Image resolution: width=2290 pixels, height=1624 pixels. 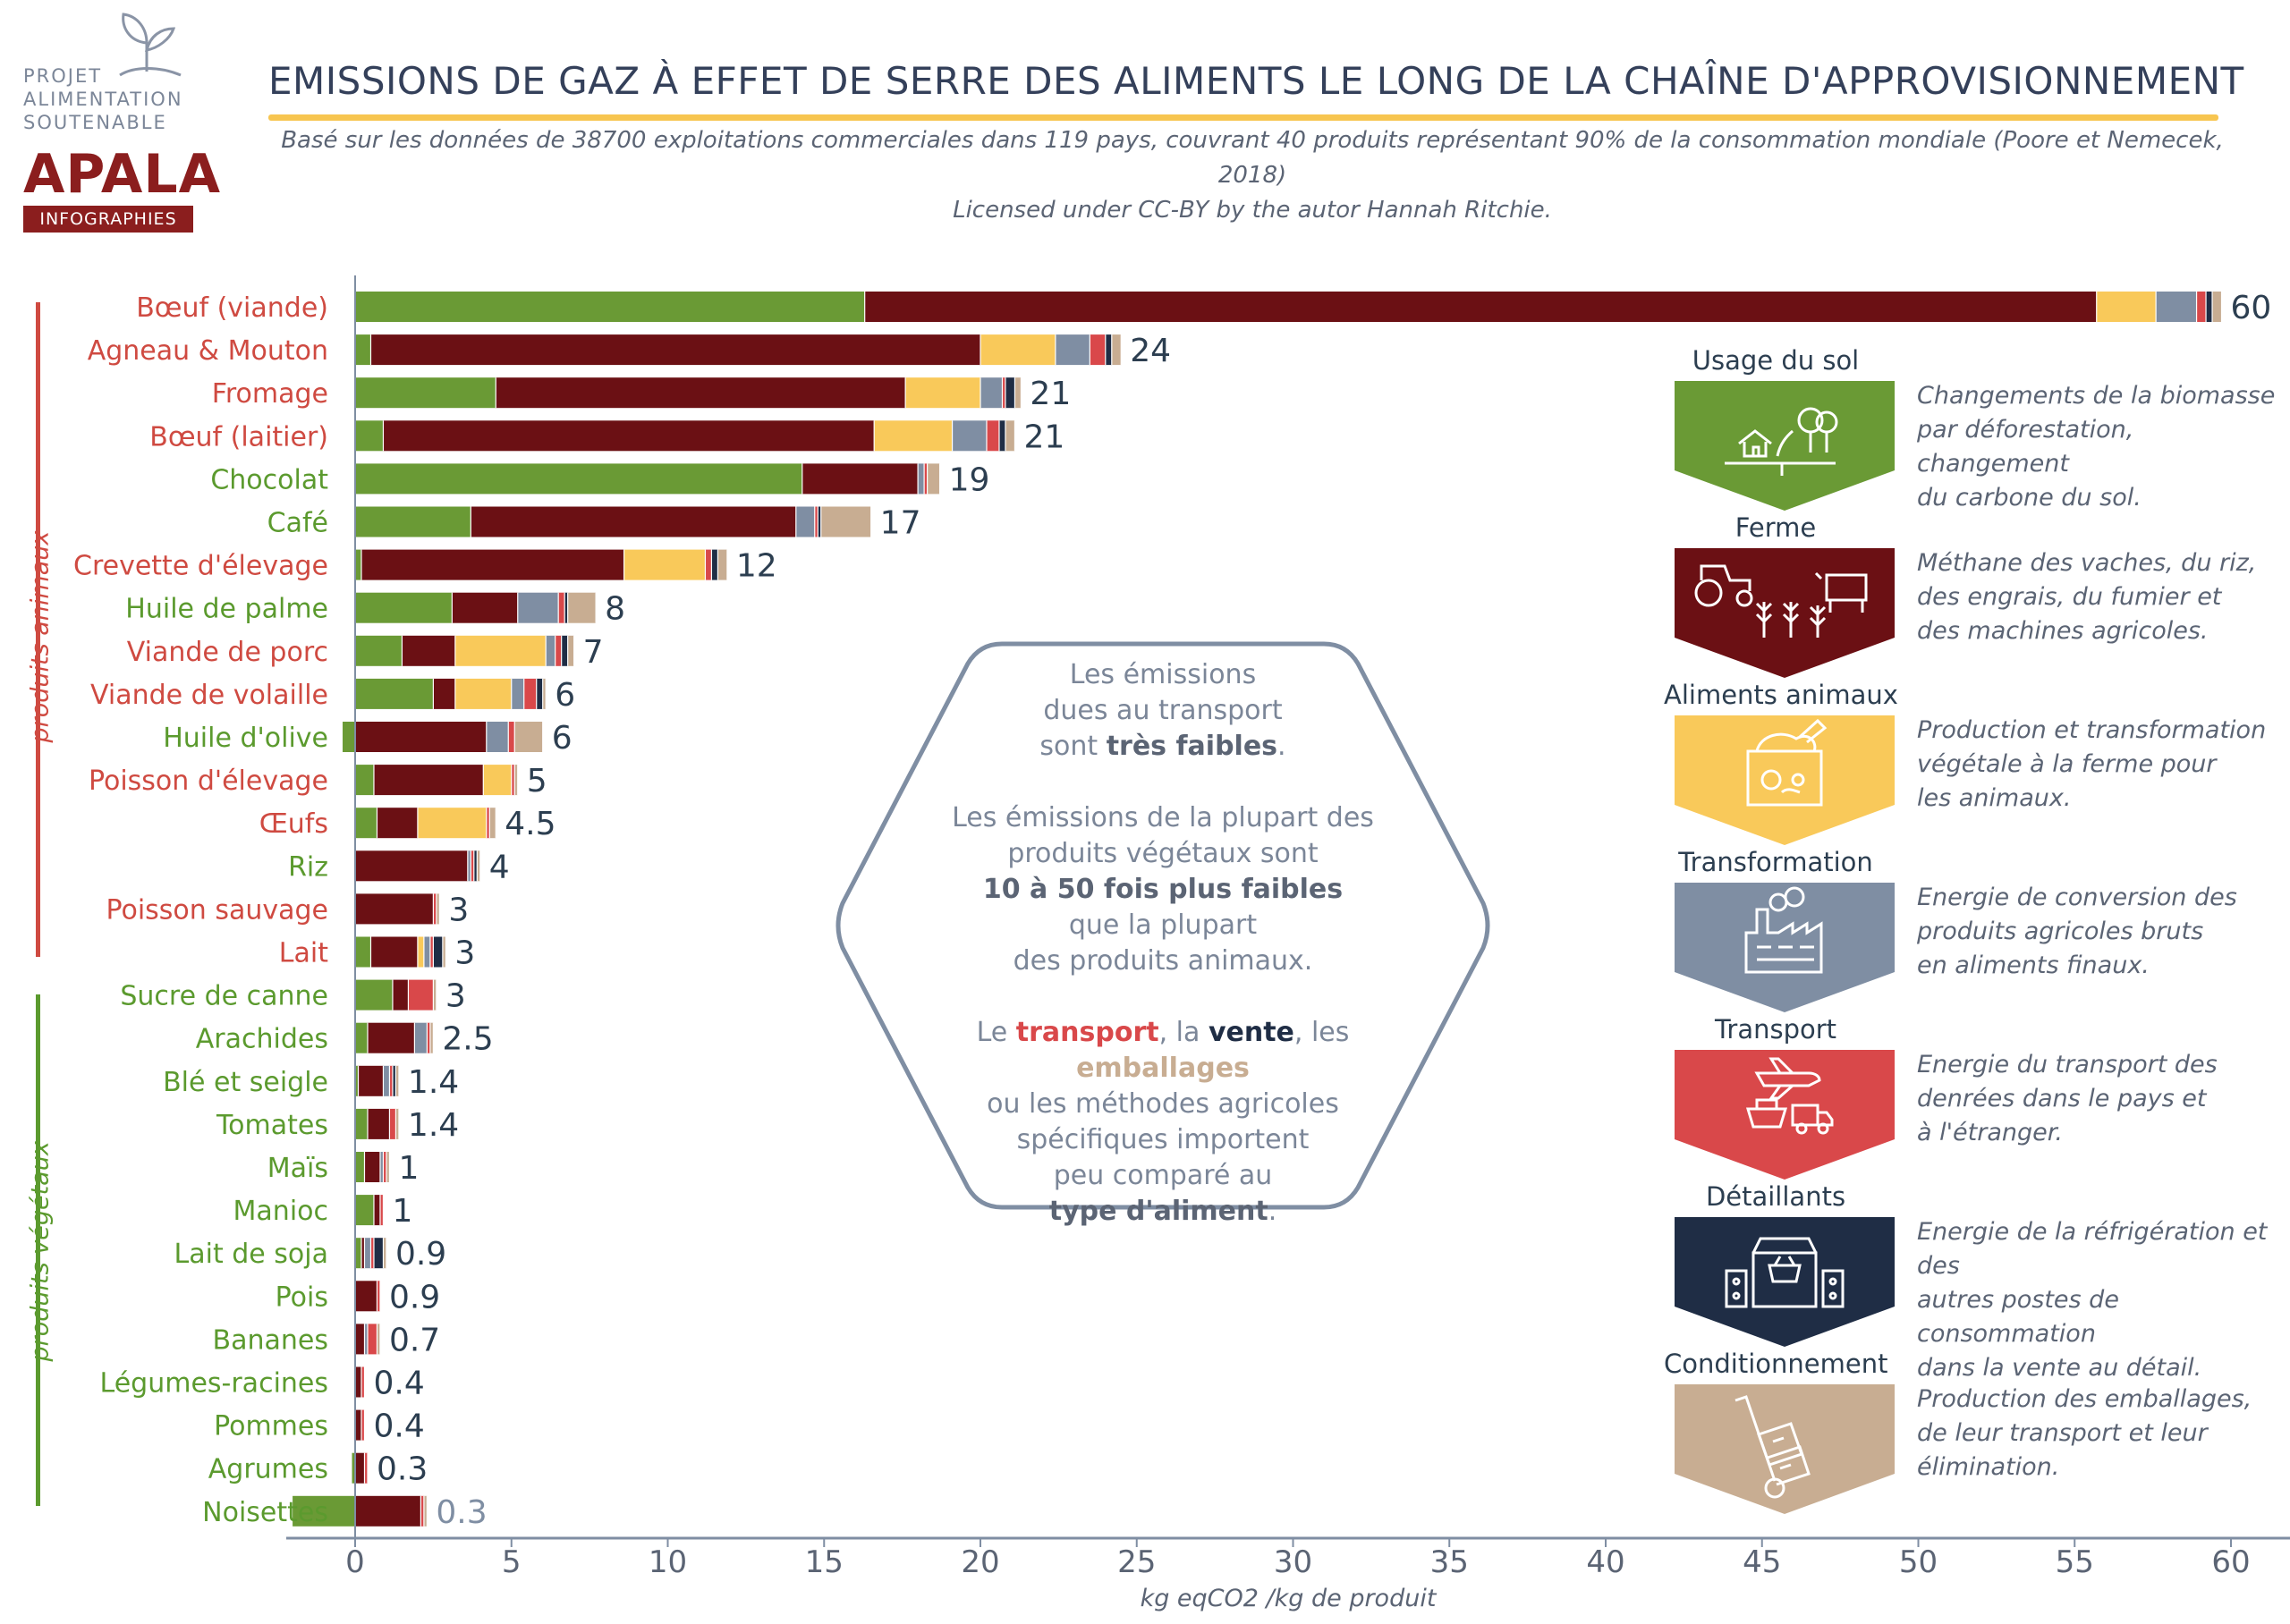 I want to click on note-p3-end: ., so click(x=1272, y=1211).